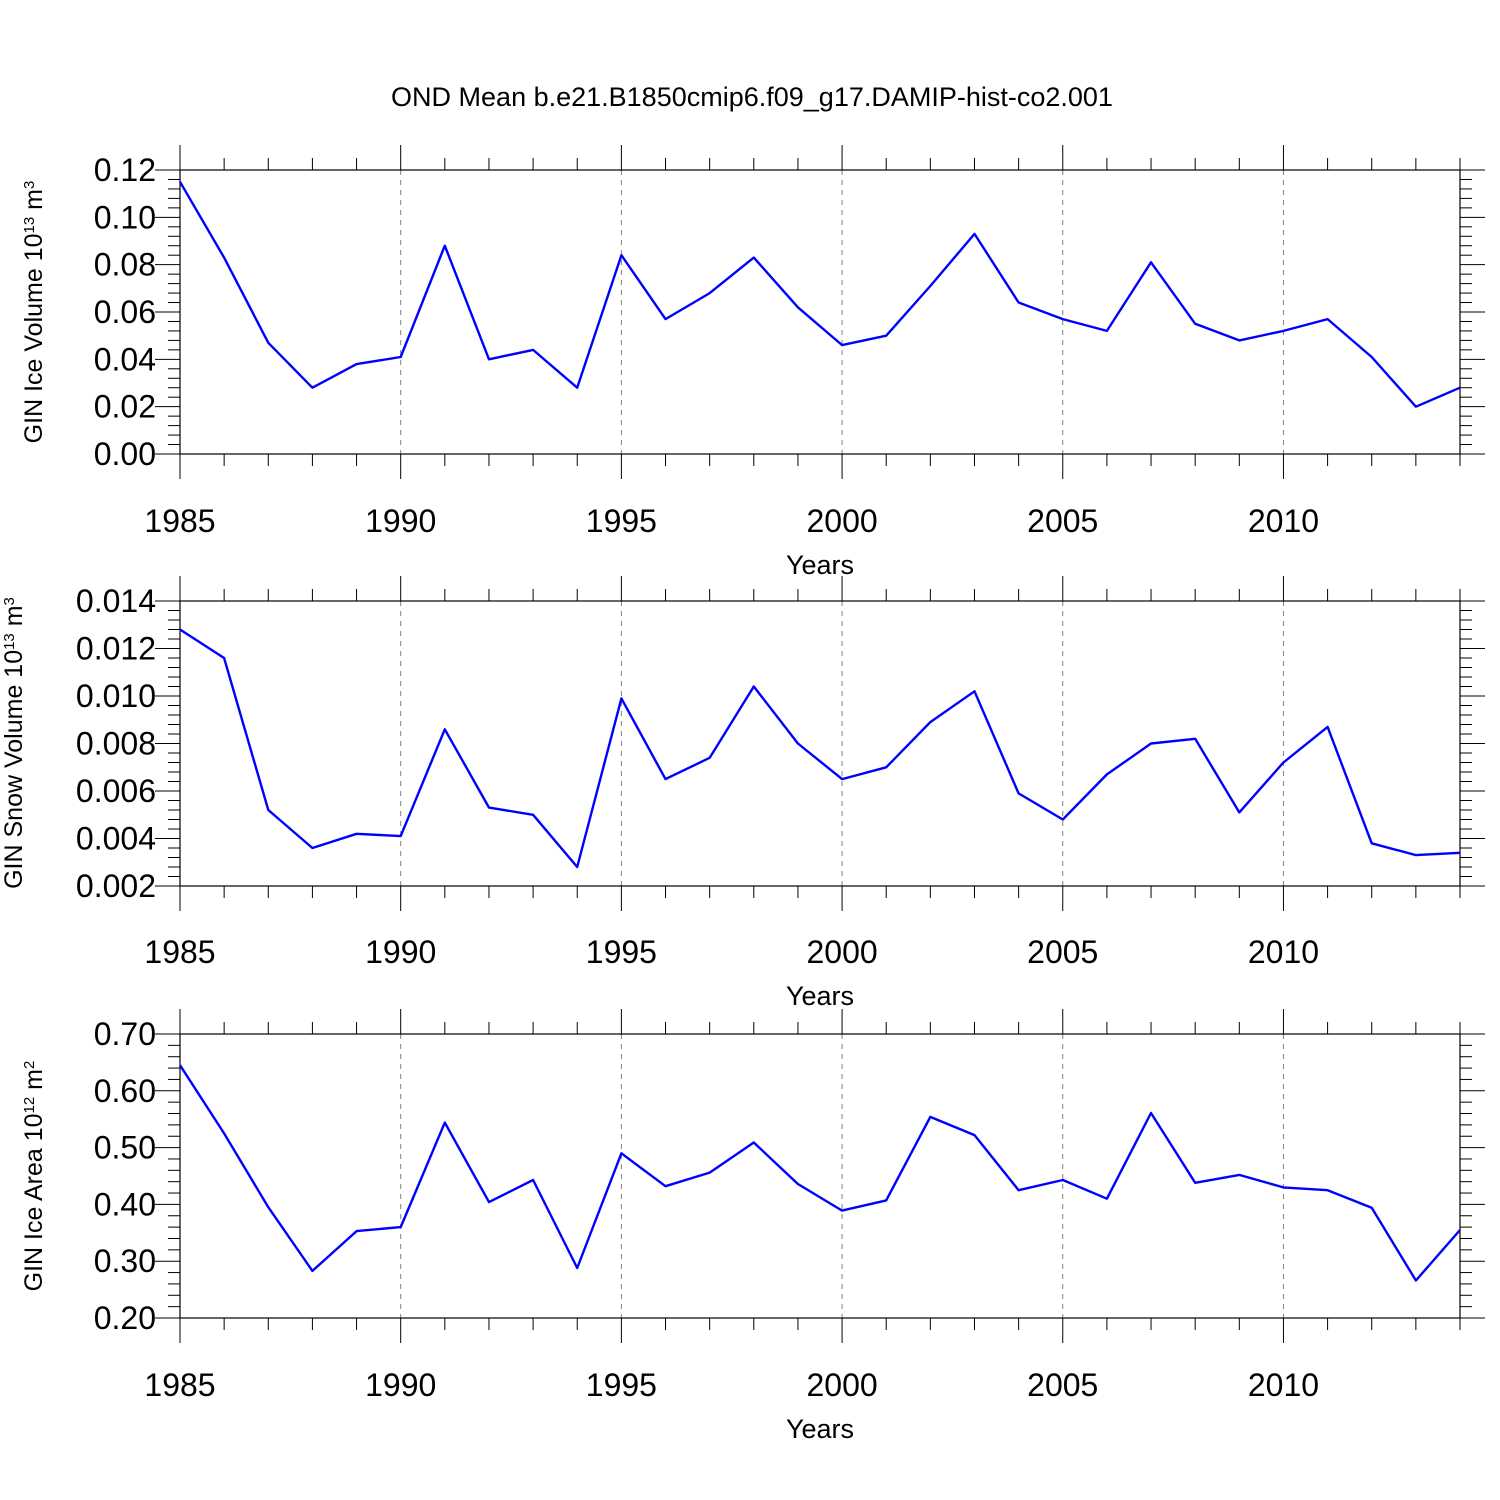 This screenshot has width=1500, height=1500. I want to click on y-tick-label: 0.06, so click(125, 312).